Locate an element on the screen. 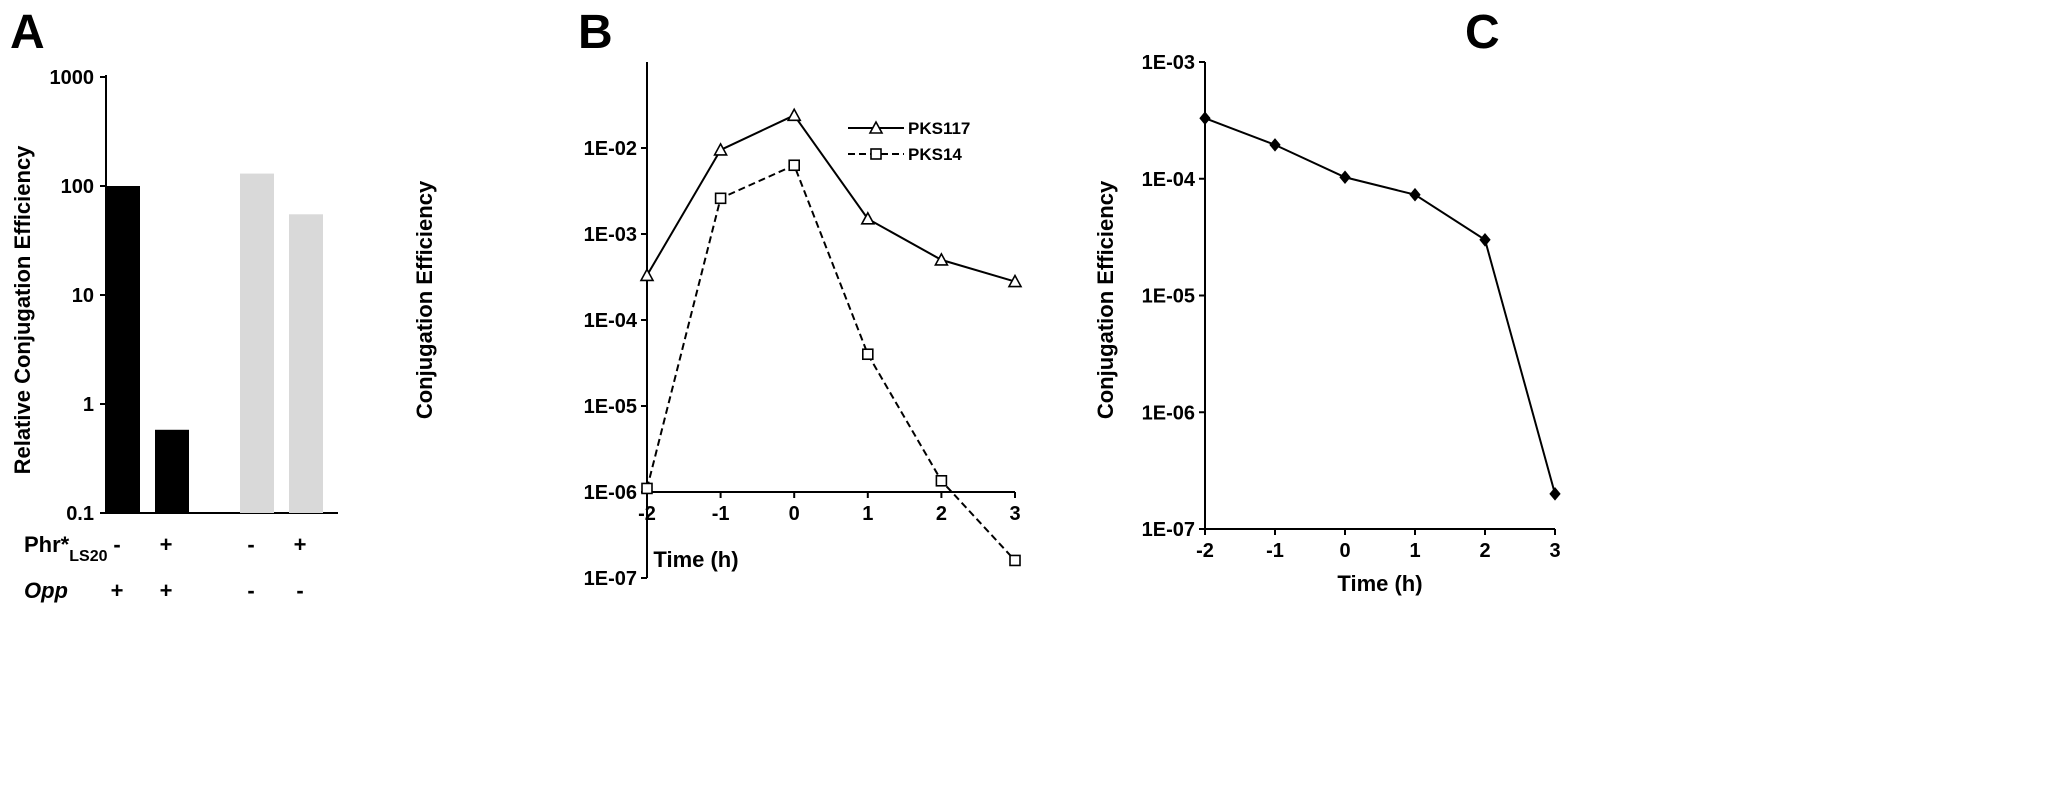  panel-c-y-ticks: 1E-07 1E-06 1E-05 1E-04 1E-03 is located at coordinates (1173, 296).